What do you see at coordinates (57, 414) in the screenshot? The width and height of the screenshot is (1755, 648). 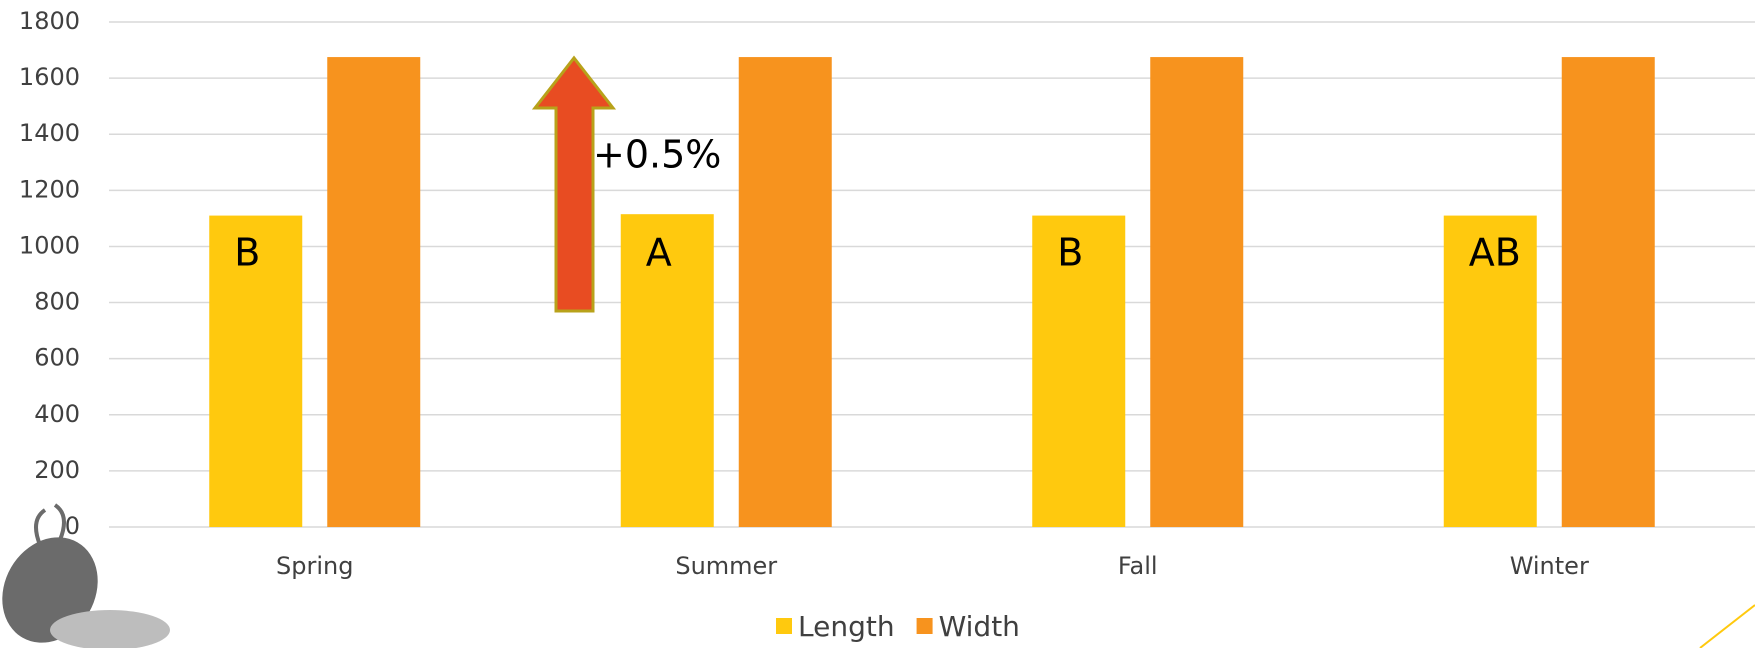 I see `y-tick-label: 400` at bounding box center [57, 414].